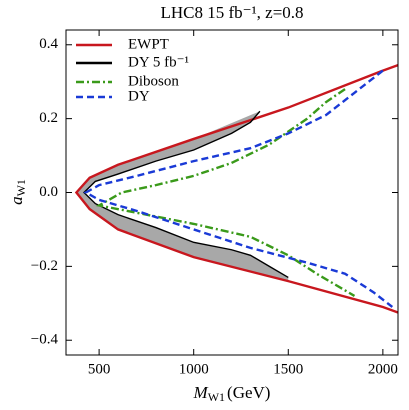 The height and width of the screenshot is (410, 409). I want to click on x-tick-label: 500, so click(99, 369).